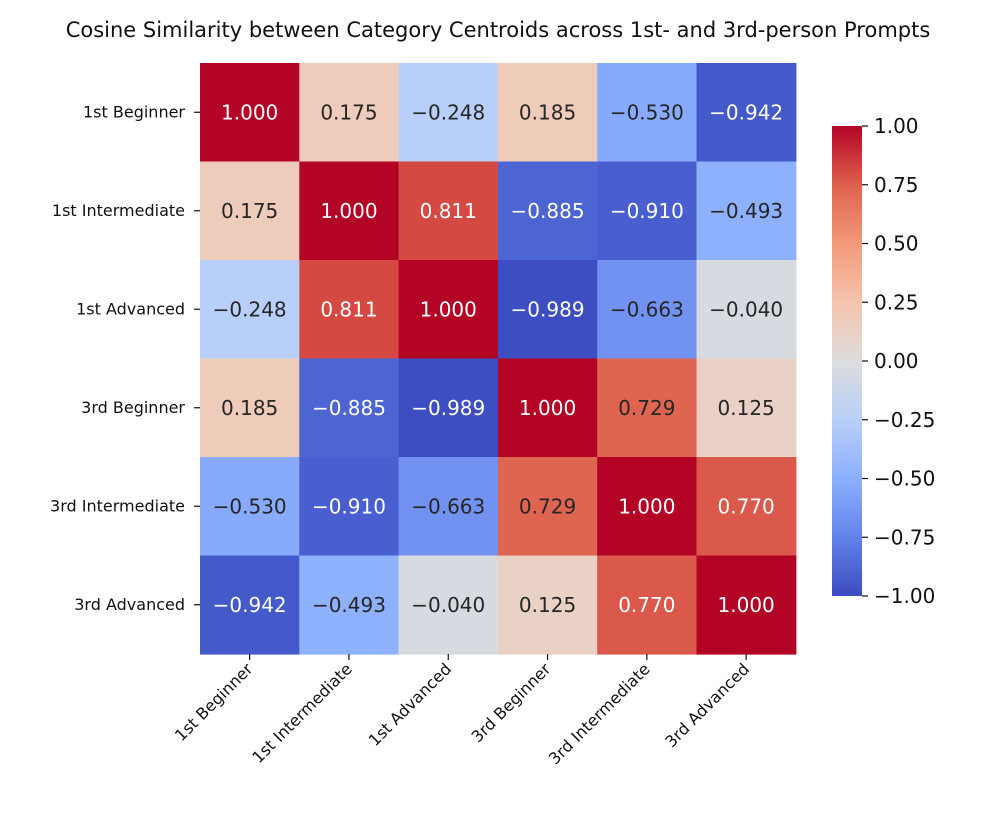 The image size is (996, 819). What do you see at coordinates (511, 702) in the screenshot?
I see `col-tick-label: 3rd Beginner` at bounding box center [511, 702].